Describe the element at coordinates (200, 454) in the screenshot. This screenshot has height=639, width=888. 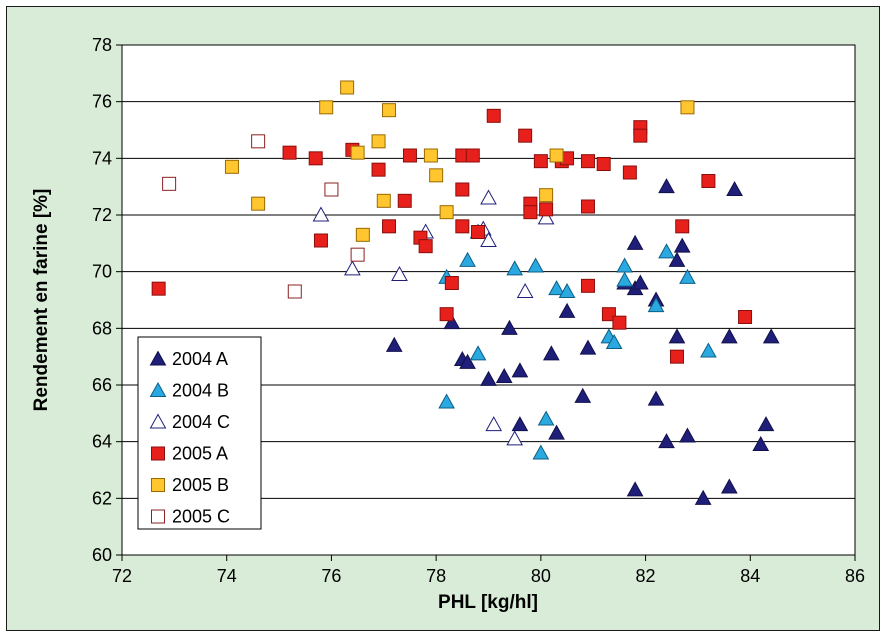
I see `legend-label-2005-a: 2005 A` at that location.